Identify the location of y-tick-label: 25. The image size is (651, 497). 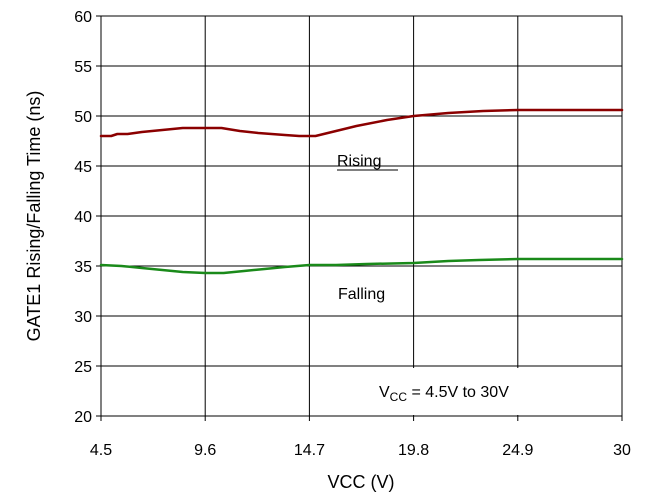
(83, 367).